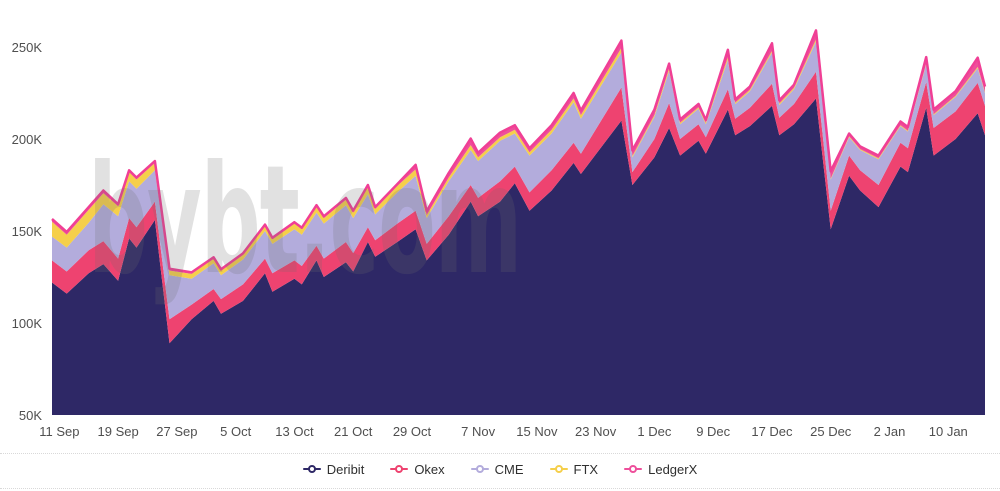 The height and width of the screenshot is (491, 1000). Describe the element at coordinates (59, 431) in the screenshot. I see `x-axis-label-11-sep: 11 Sep` at that location.